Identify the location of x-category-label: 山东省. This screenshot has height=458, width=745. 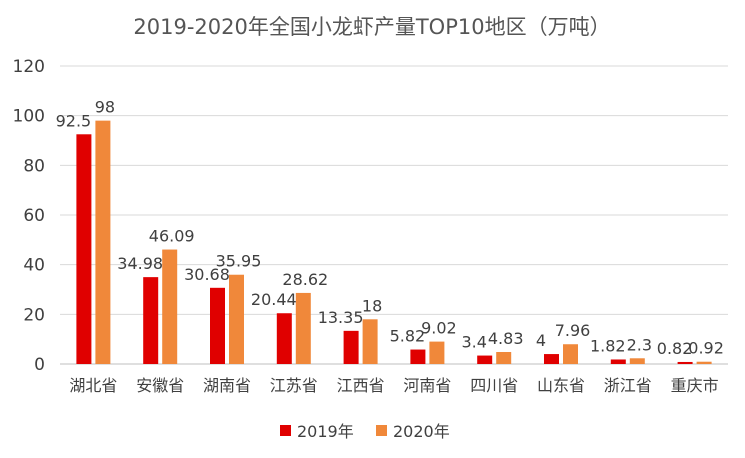
(561, 385).